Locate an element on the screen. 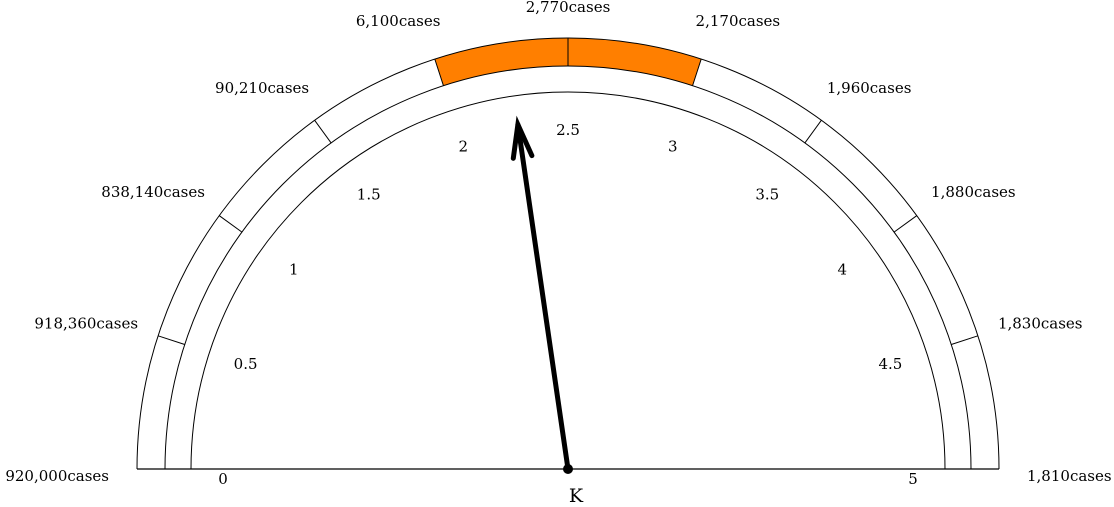 The image size is (1114, 507). needle-shaft is located at coordinates (543, 297).